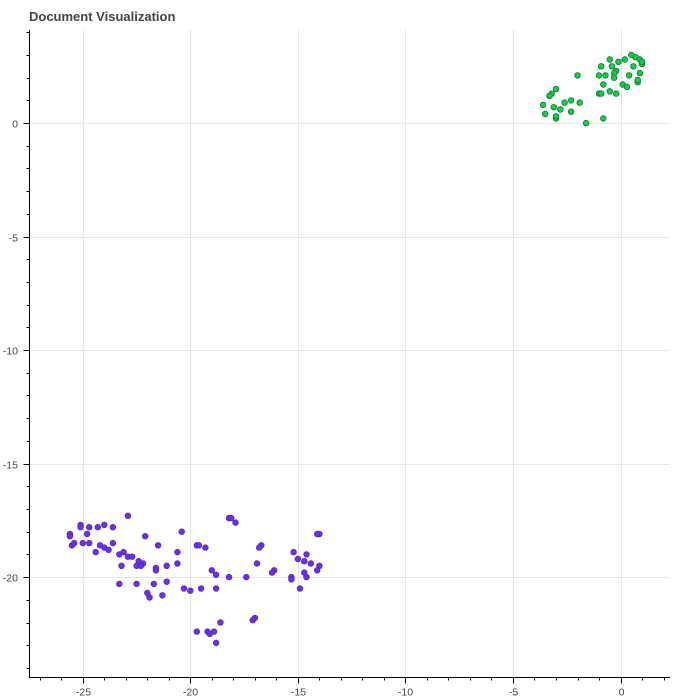 The width and height of the screenshot is (700, 700). I want to click on y-tick-label: -20, so click(10, 579).